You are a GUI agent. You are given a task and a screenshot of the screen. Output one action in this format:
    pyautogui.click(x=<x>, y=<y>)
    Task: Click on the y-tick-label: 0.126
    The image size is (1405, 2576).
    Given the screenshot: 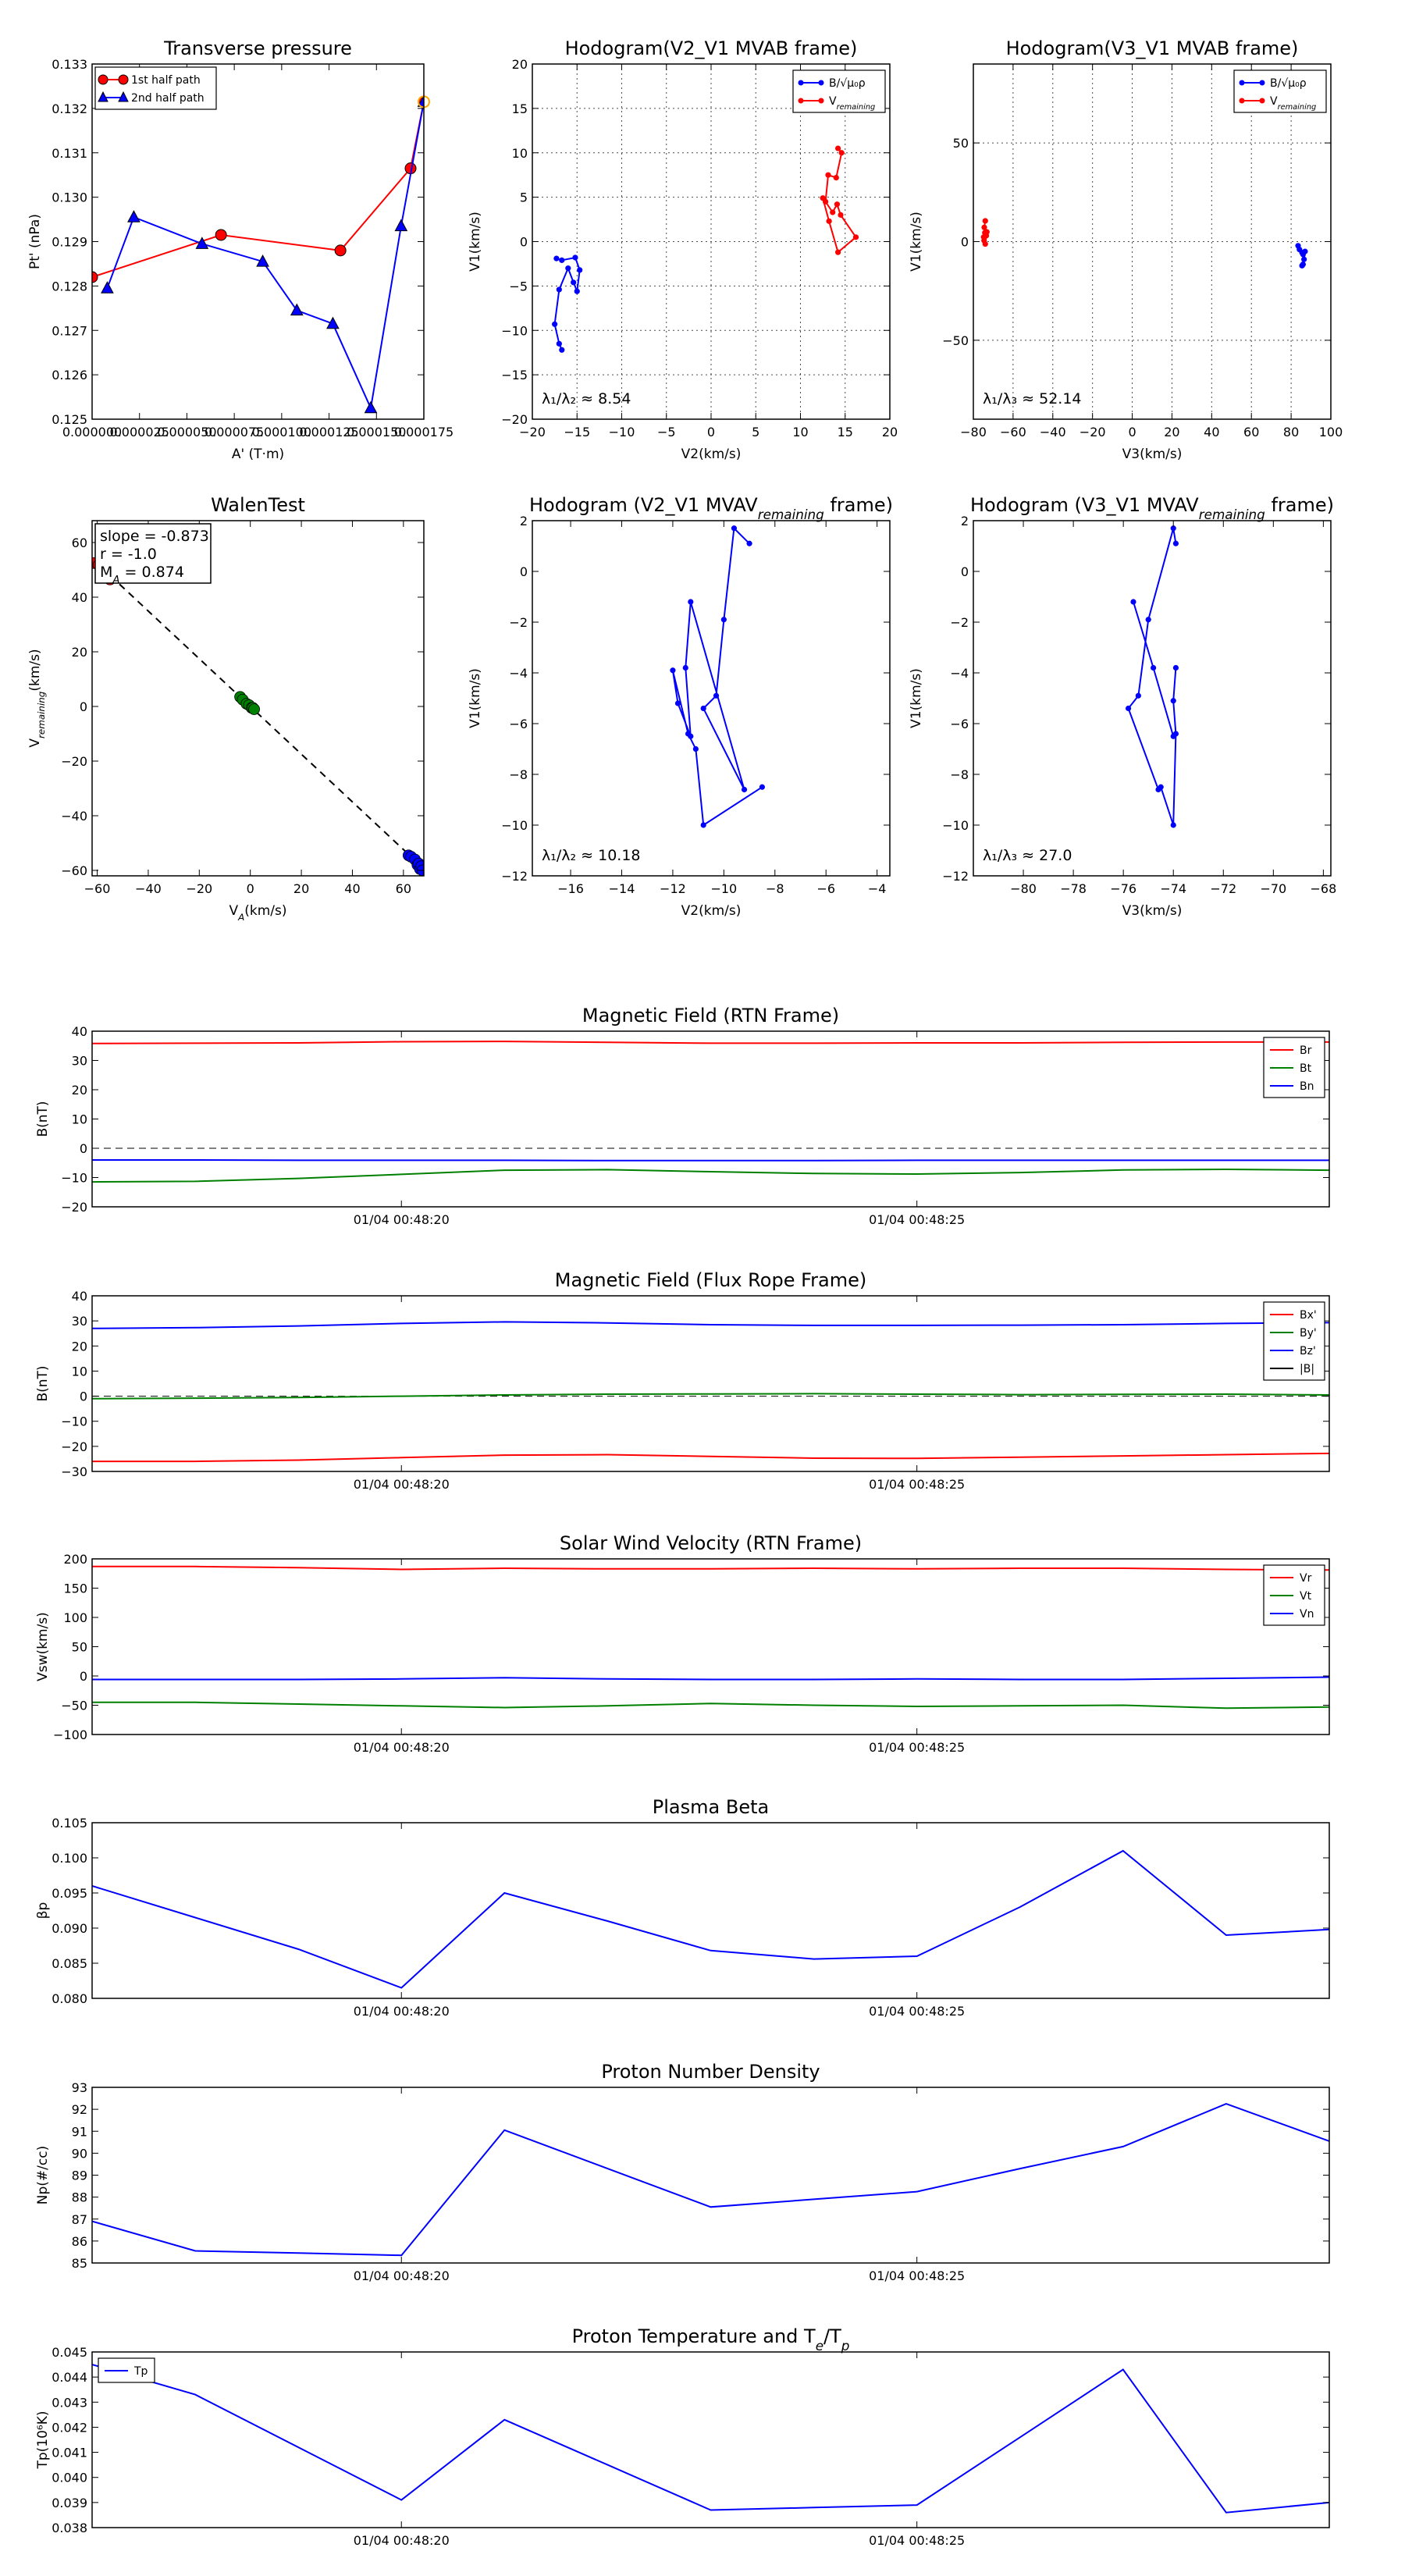 What is the action you would take?
    pyautogui.click(x=69, y=375)
    